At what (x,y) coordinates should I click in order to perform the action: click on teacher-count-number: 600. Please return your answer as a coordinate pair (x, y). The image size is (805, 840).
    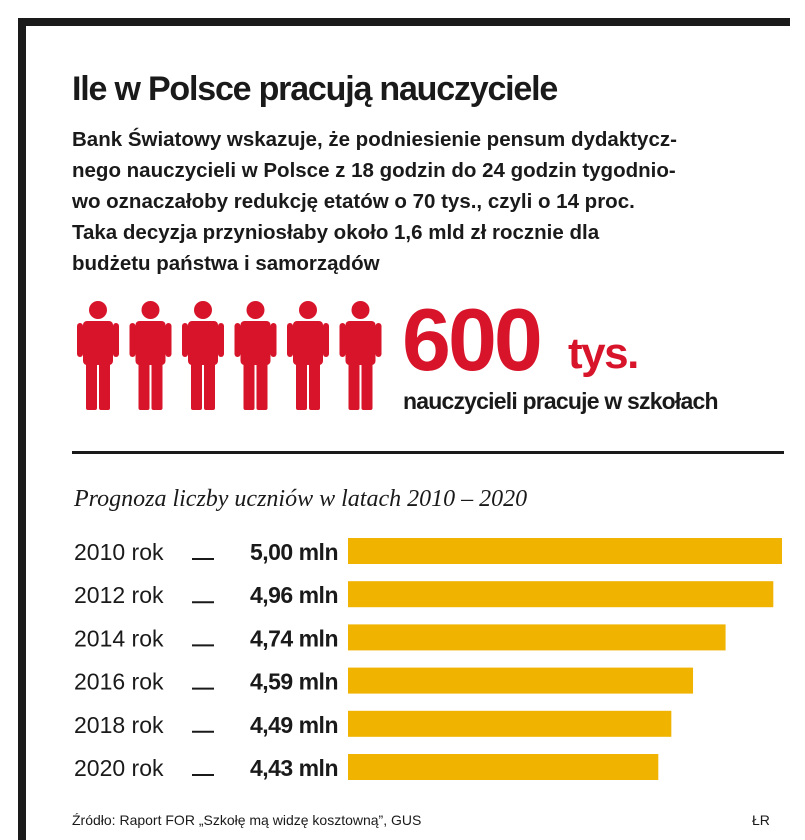
    Looking at the image, I should click on (472, 339).